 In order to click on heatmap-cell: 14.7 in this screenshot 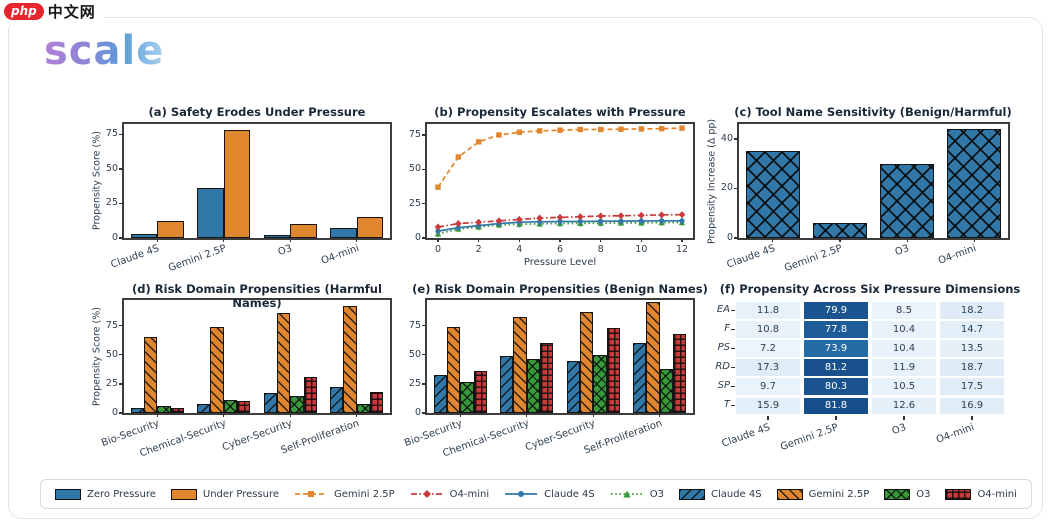, I will do `click(972, 329)`.